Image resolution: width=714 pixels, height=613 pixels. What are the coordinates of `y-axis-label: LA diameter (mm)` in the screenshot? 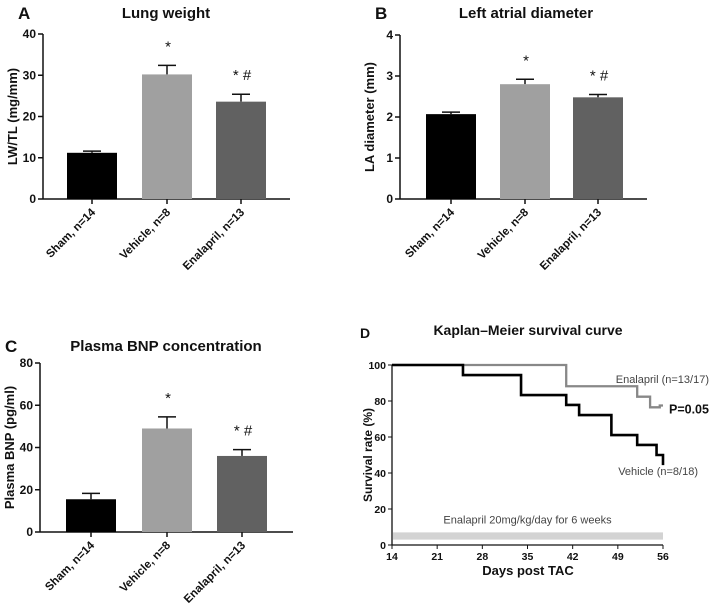 It's located at (369, 117).